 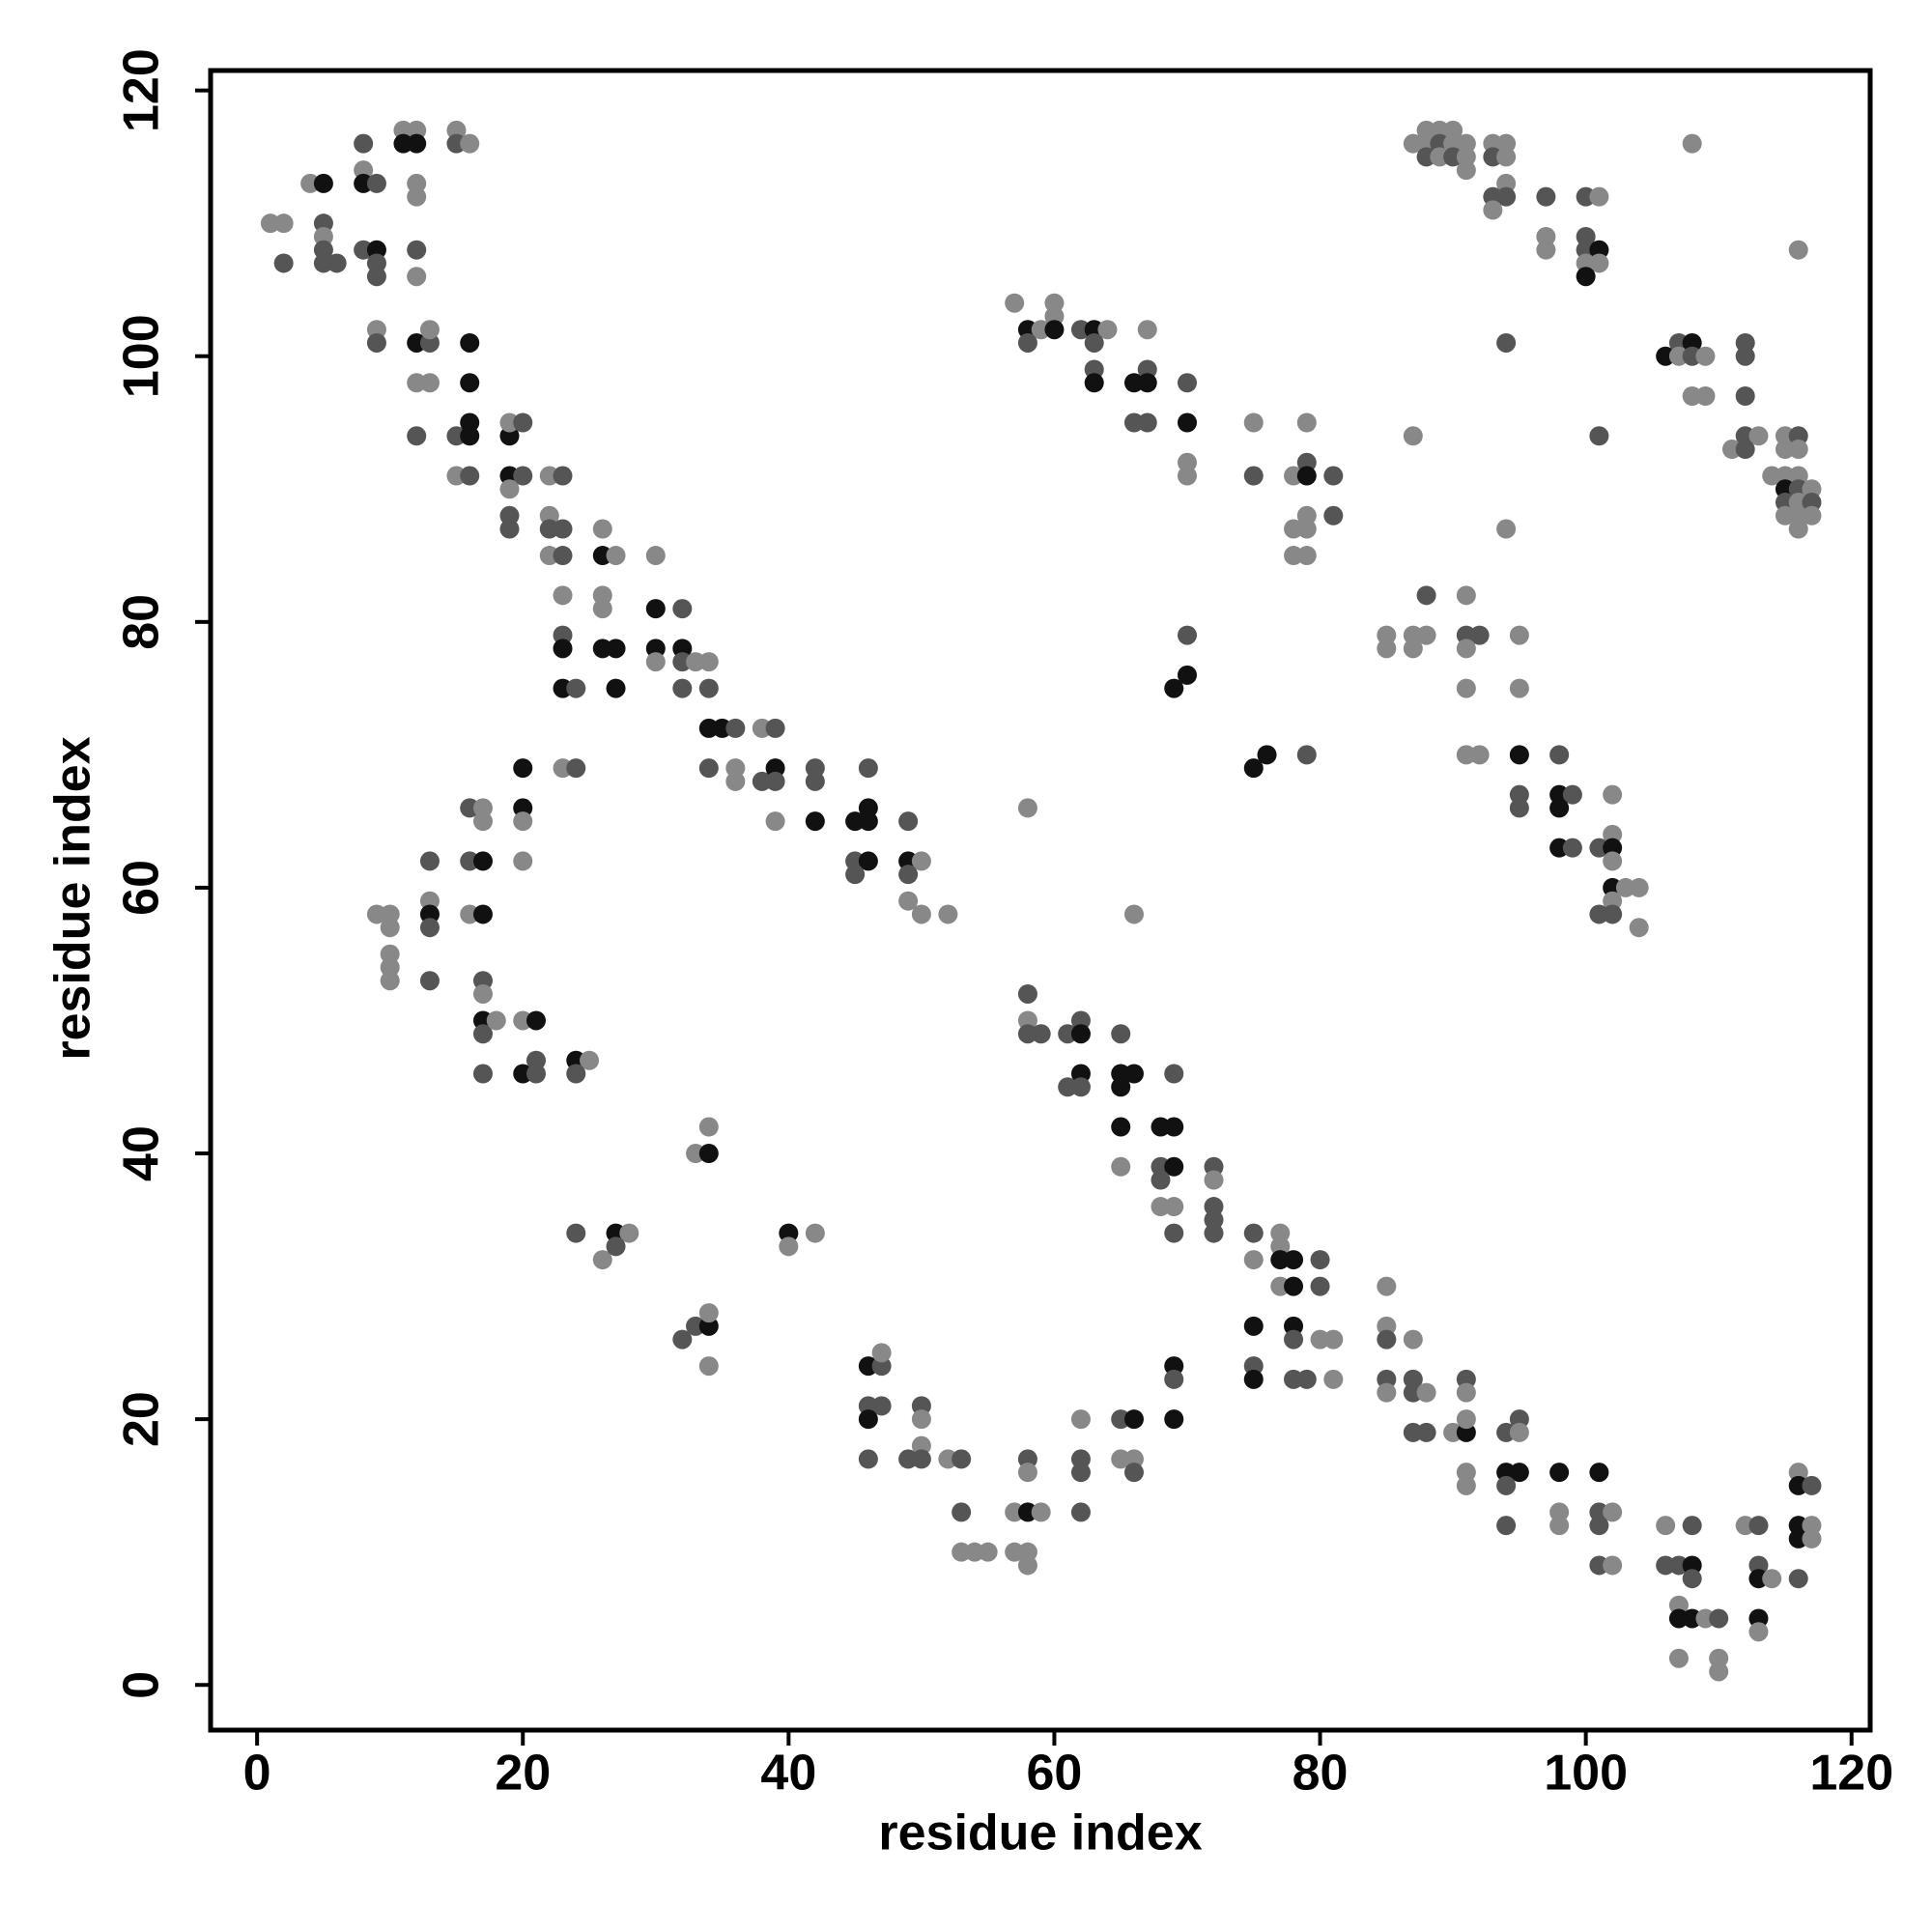 What do you see at coordinates (1851, 1774) in the screenshot?
I see `x-tick-label: 120` at bounding box center [1851, 1774].